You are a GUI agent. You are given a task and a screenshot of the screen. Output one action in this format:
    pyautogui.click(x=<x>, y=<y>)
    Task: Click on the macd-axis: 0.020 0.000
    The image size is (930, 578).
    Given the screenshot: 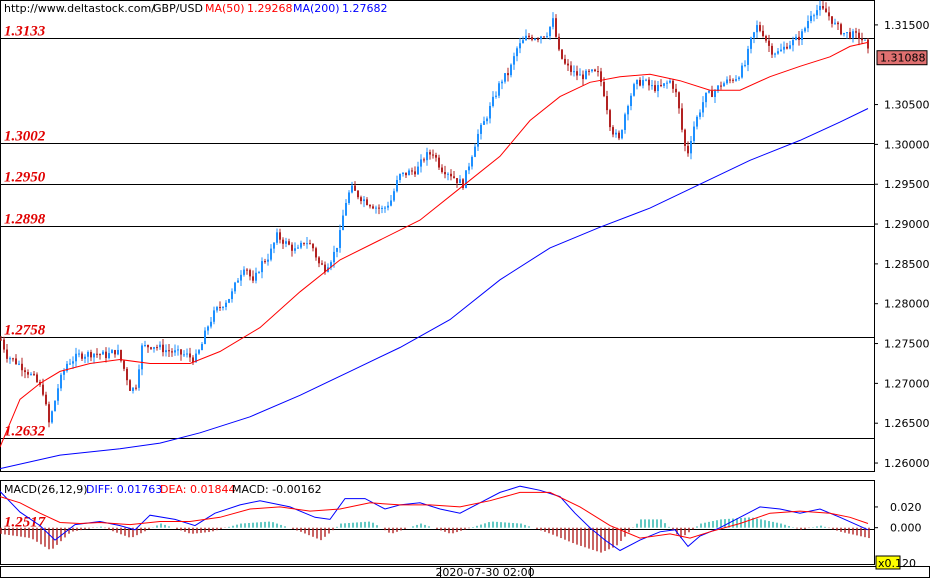 What is the action you would take?
    pyautogui.click(x=898, y=518)
    